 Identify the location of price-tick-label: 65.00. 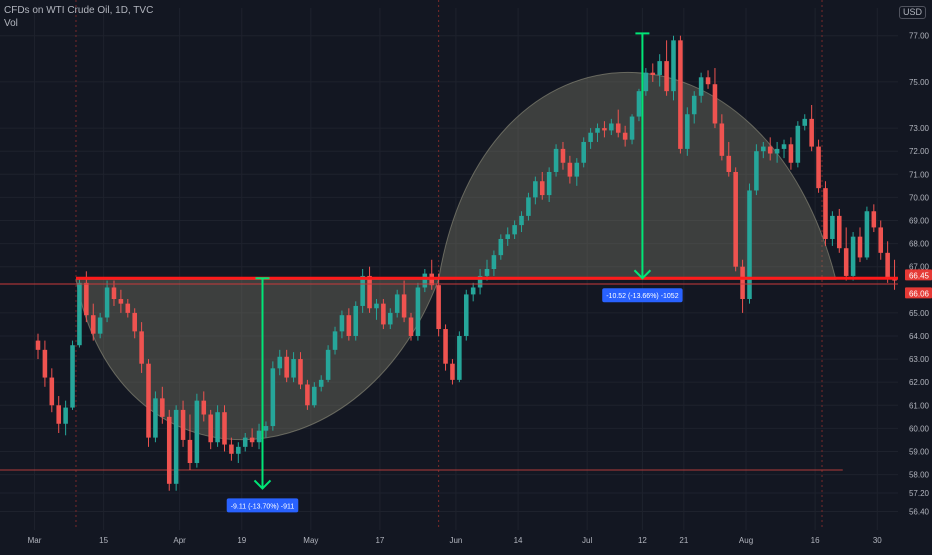
(919, 313).